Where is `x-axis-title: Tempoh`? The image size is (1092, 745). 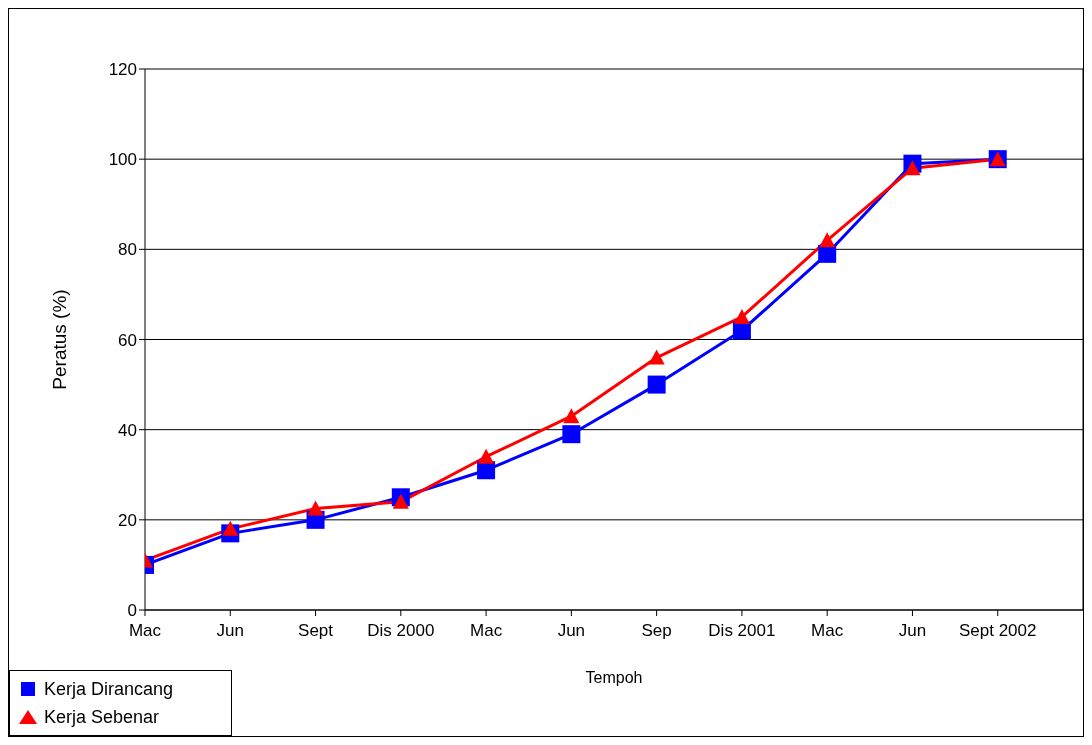 x-axis-title: Tempoh is located at coordinates (614, 678).